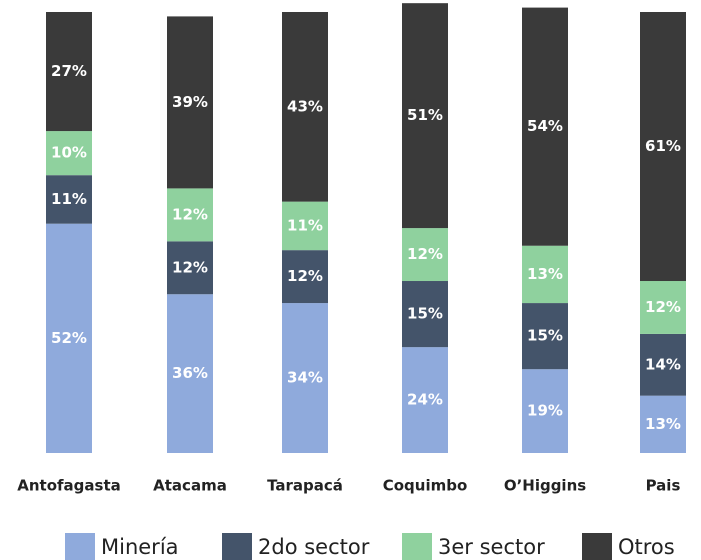 Image resolution: width=701 pixels, height=560 pixels. Describe the element at coordinates (69, 486) in the screenshot. I see `x-tick-label: Antofagasta` at that location.